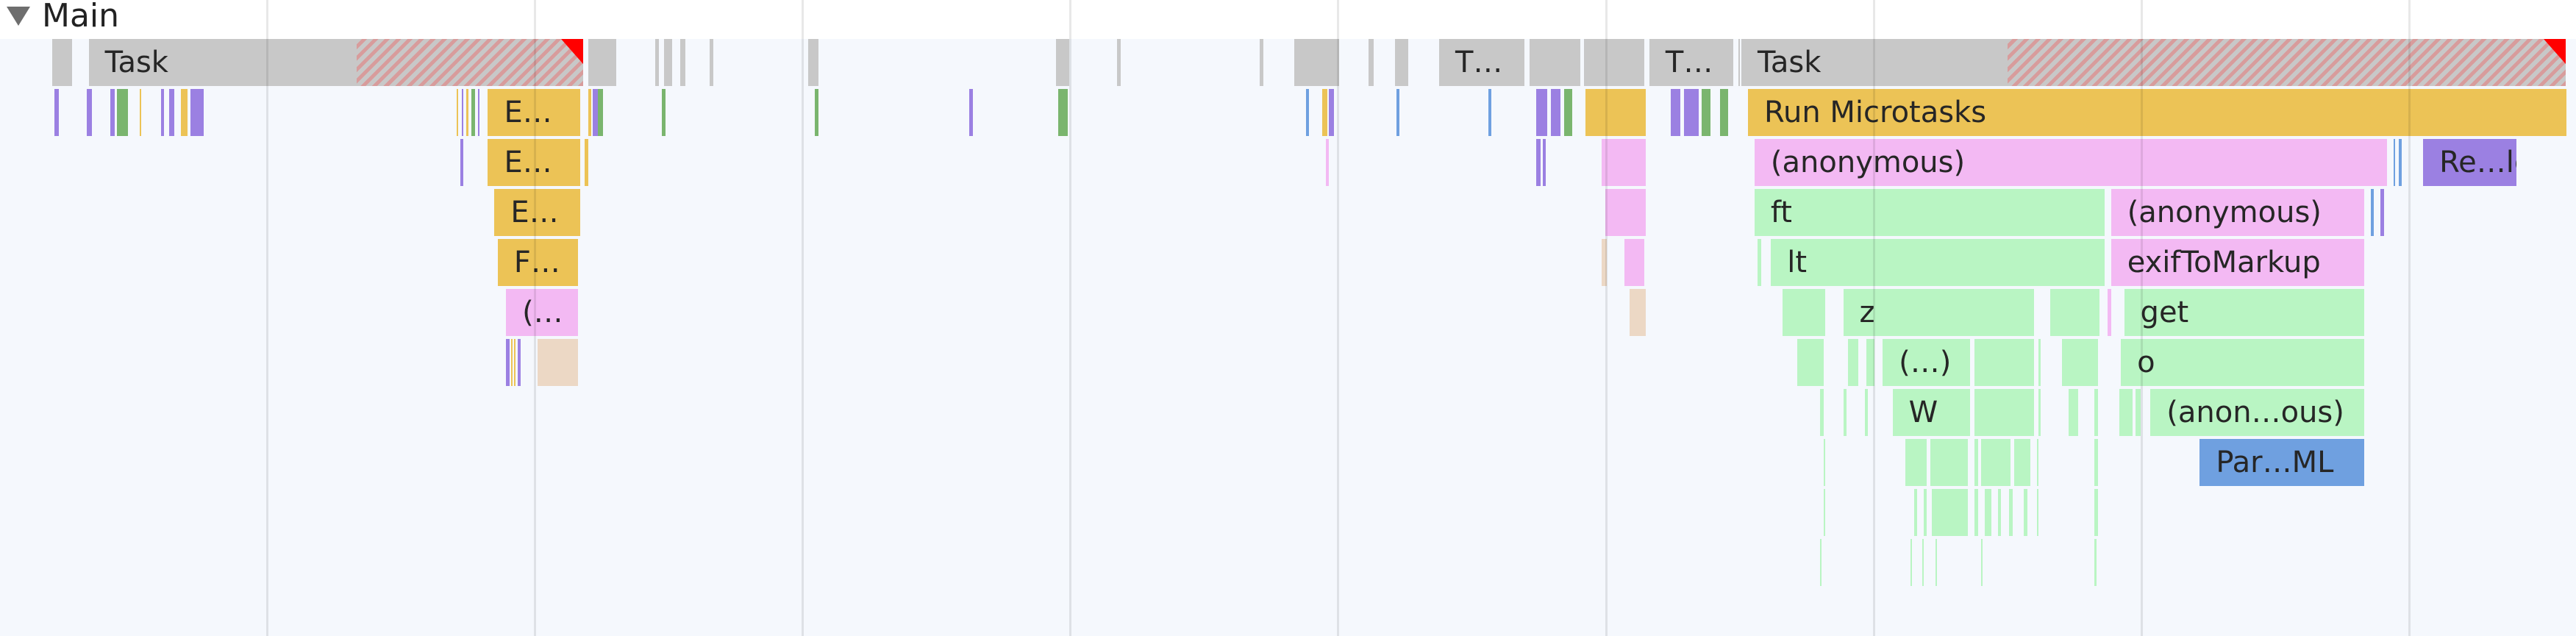 The image size is (2576, 636). Describe the element at coordinates (2237, 212) in the screenshot. I see `flame-block-anonymous2: (anonymous)` at that location.